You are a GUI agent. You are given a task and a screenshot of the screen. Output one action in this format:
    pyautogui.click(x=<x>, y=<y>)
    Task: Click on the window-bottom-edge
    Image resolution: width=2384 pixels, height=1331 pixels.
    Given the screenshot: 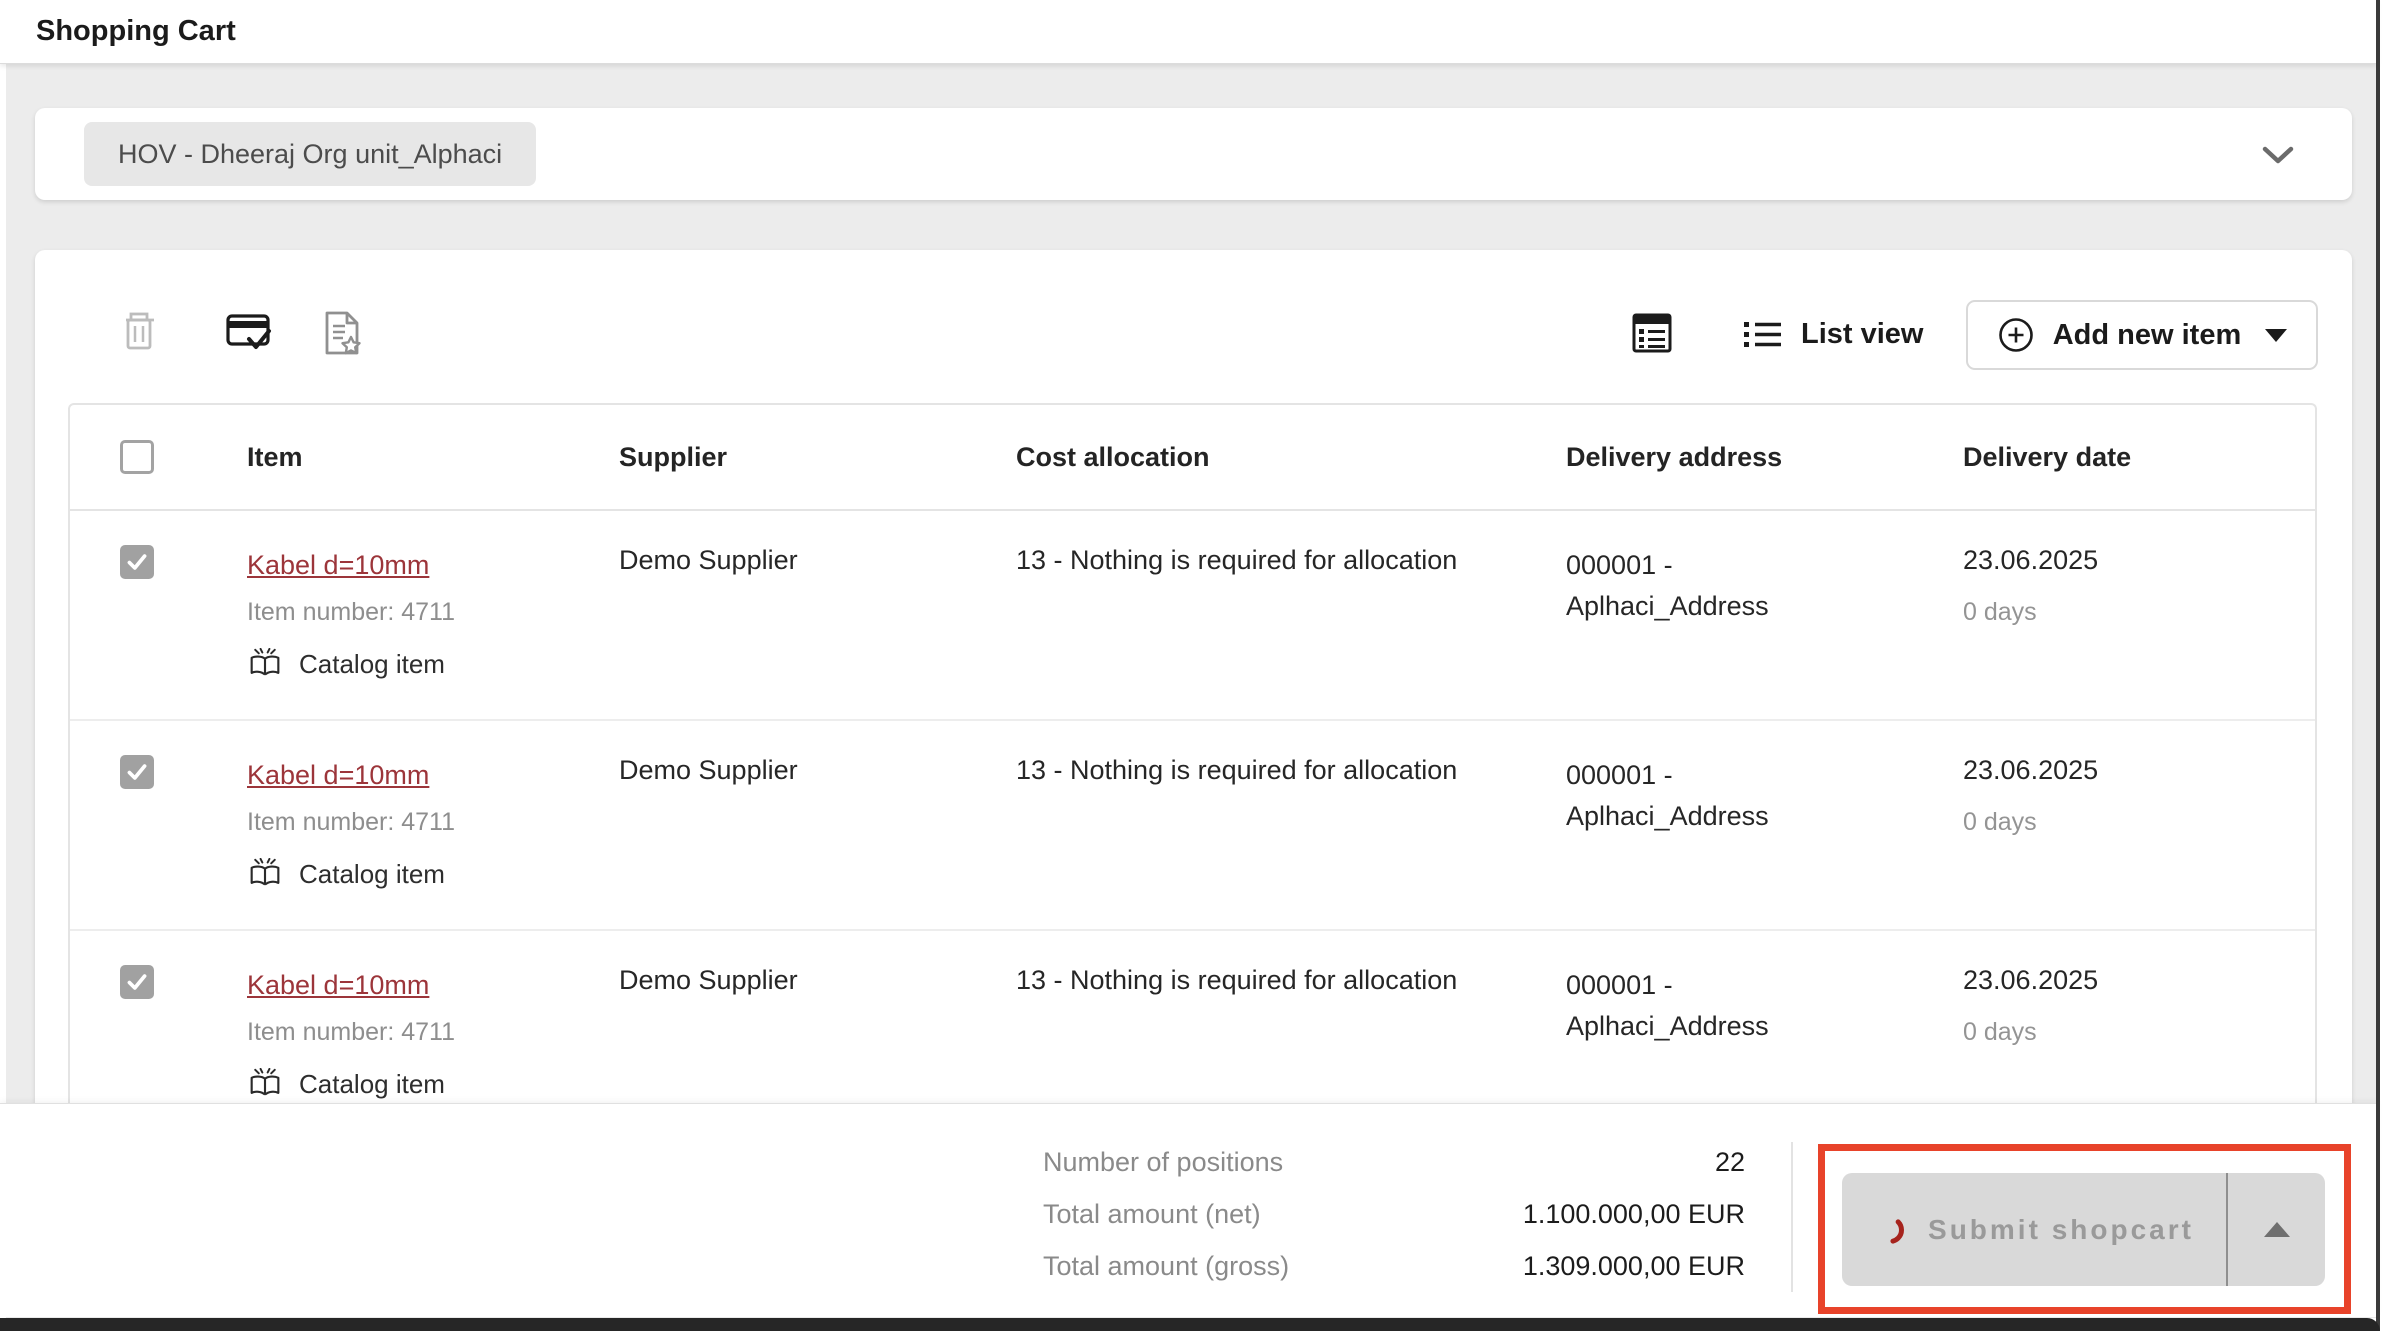 What is the action you would take?
    pyautogui.click(x=1190, y=1324)
    